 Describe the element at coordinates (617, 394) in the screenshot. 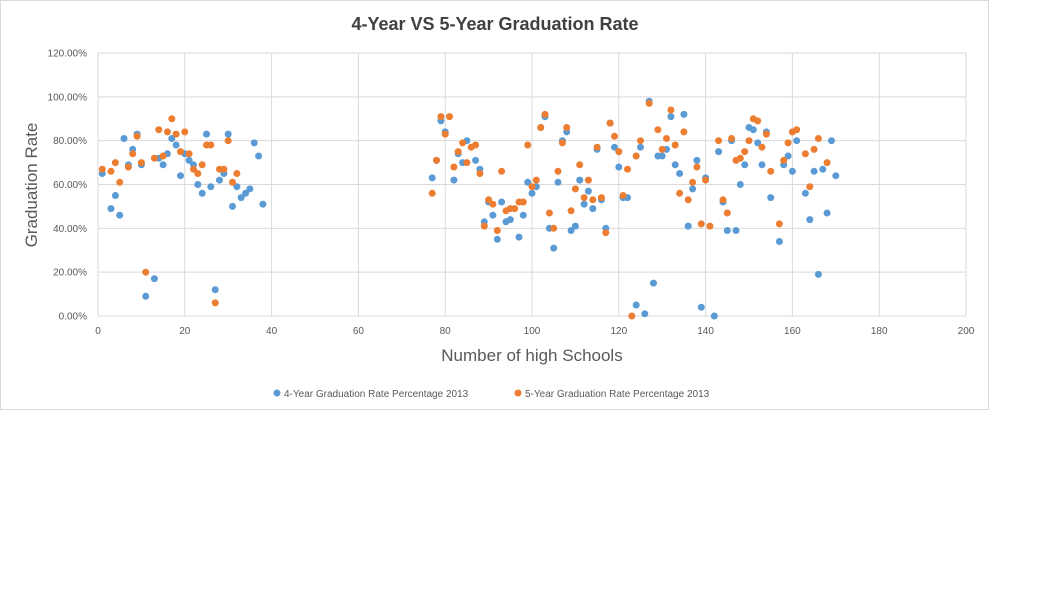

I see `legend-label-5-year: 5-Year Graduation Rate Percentage 2013` at that location.